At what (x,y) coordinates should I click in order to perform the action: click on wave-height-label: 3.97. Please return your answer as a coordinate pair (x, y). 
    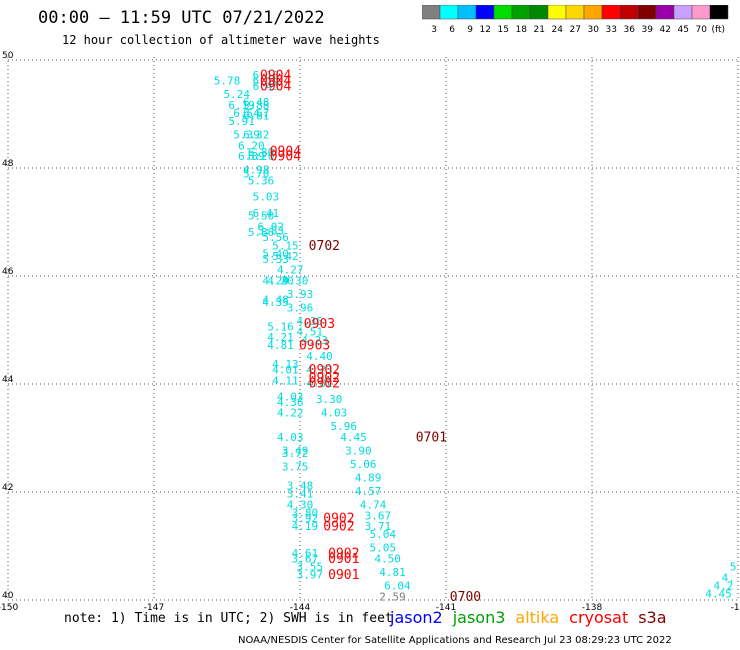
    Looking at the image, I should click on (309, 575).